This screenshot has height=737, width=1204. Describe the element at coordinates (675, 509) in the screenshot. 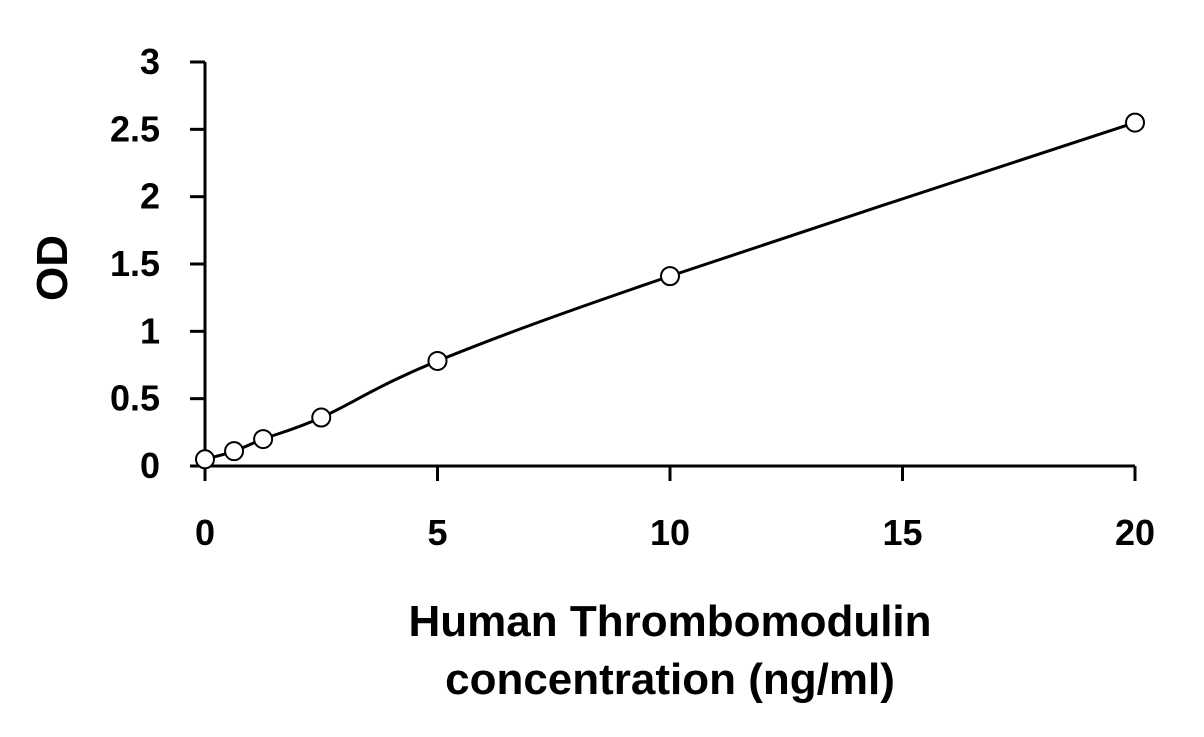

I see `x-axis-ticks: 0 5 10 15 20` at that location.